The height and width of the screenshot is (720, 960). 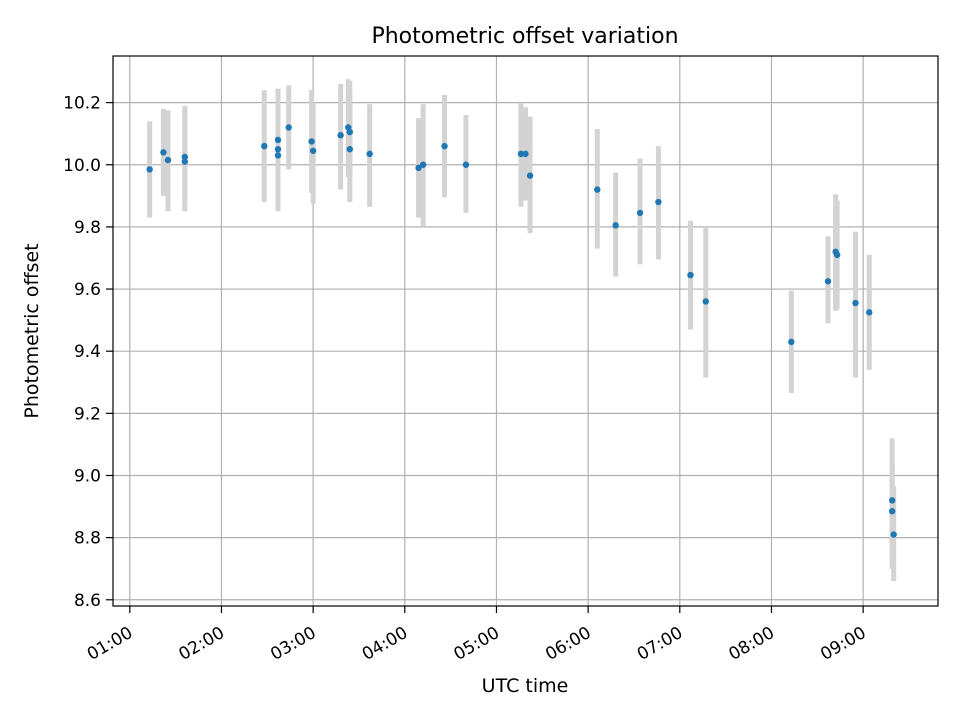 What do you see at coordinates (87, 290) in the screenshot?
I see `y-tick-label: 9.6` at bounding box center [87, 290].